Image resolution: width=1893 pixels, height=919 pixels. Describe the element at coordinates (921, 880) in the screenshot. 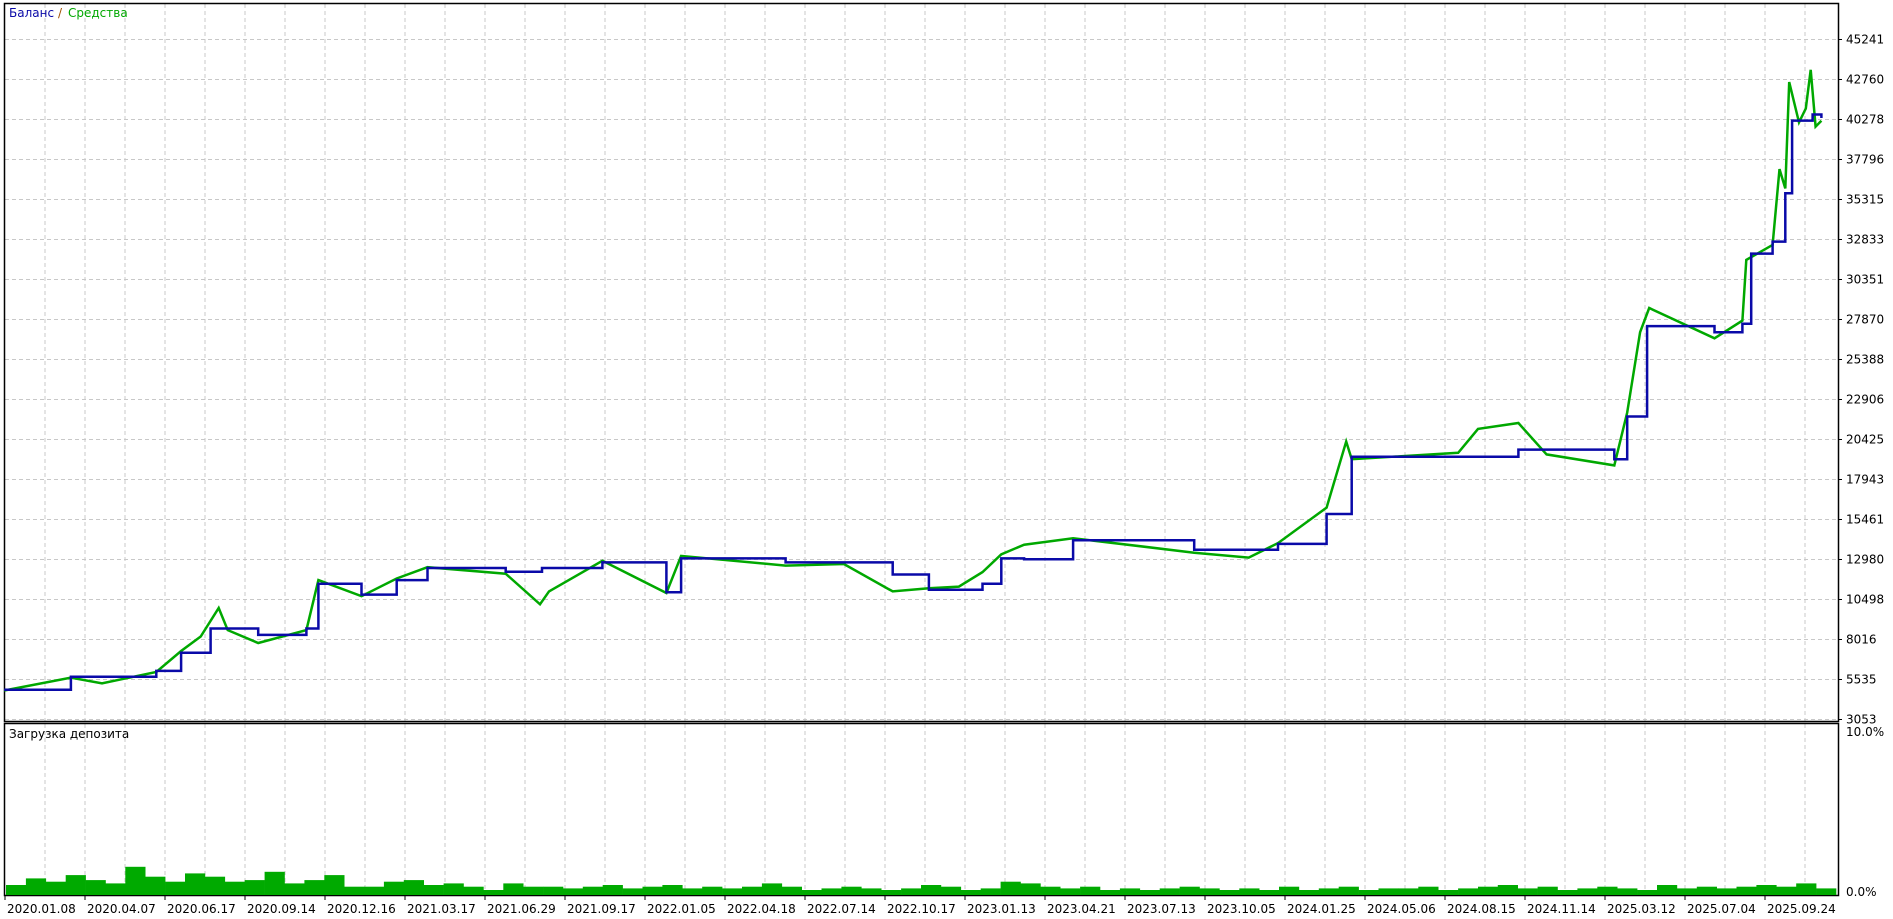

I see `load-bars` at that location.